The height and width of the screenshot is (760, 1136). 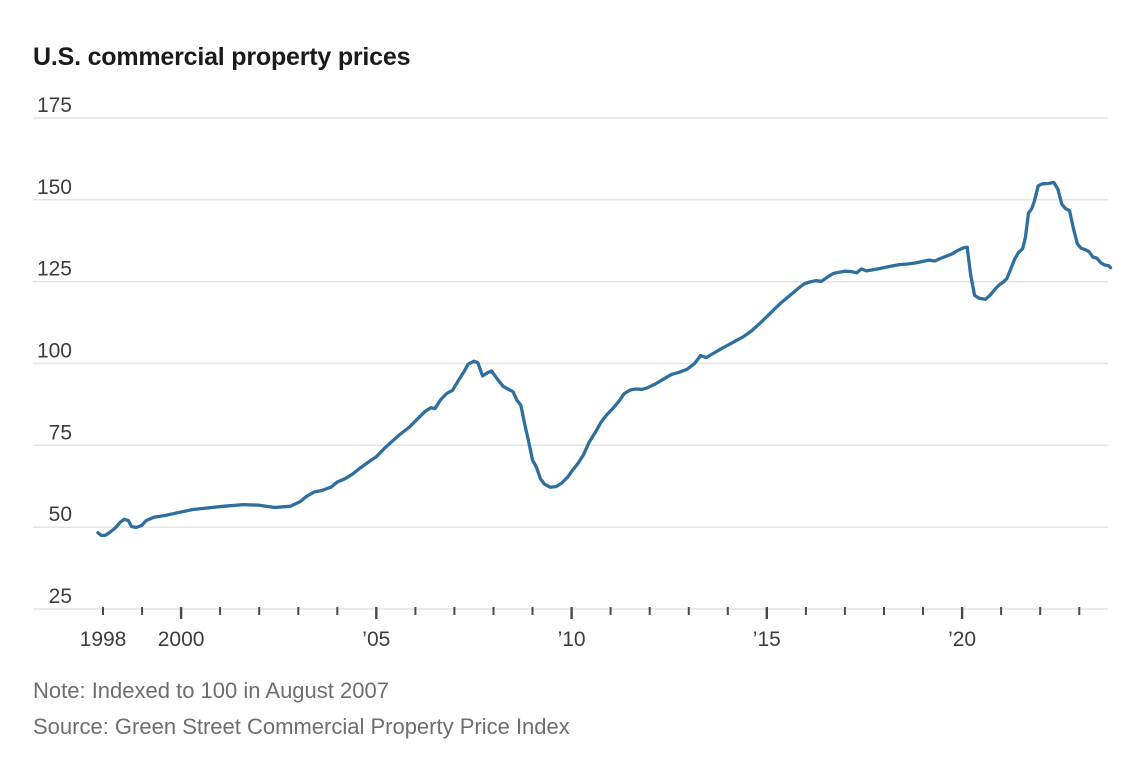 What do you see at coordinates (60, 596) in the screenshot?
I see `y-tick-label: 25` at bounding box center [60, 596].